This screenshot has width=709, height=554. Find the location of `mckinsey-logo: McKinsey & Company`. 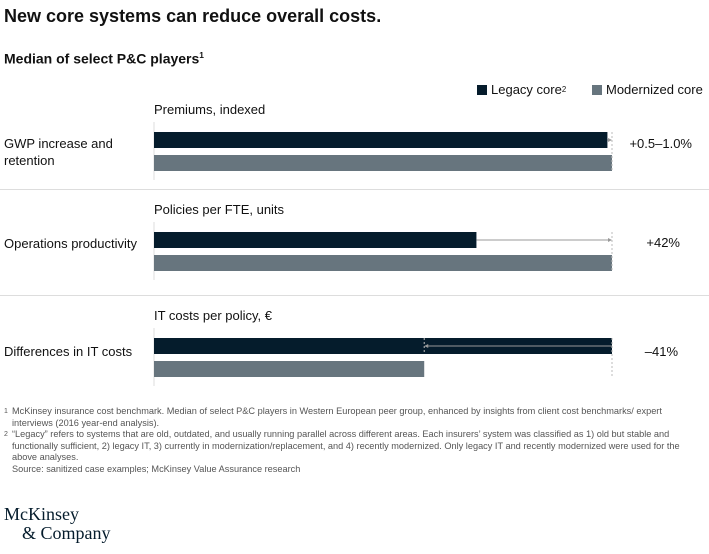

mckinsey-logo: McKinsey & Company is located at coordinates (57, 524).